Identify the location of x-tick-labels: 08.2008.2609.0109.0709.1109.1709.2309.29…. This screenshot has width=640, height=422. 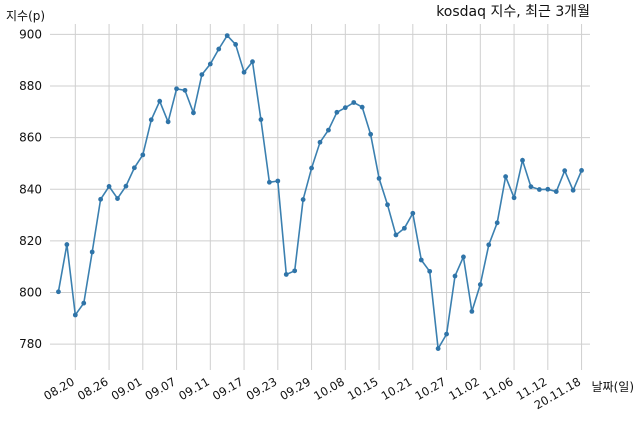
(312, 393).